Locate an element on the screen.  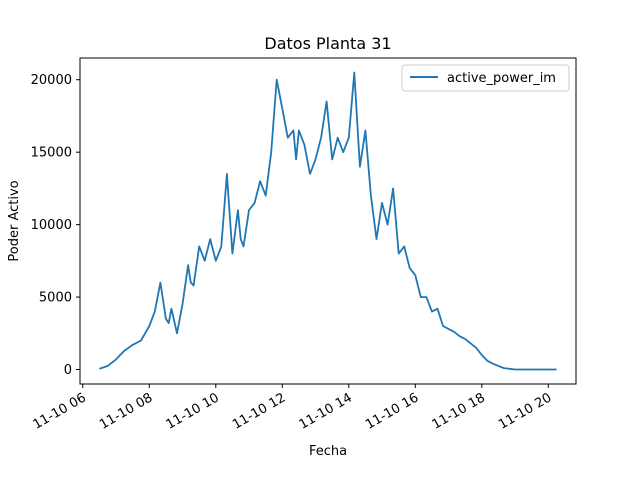
legend: active_power_im is located at coordinates (485, 78).